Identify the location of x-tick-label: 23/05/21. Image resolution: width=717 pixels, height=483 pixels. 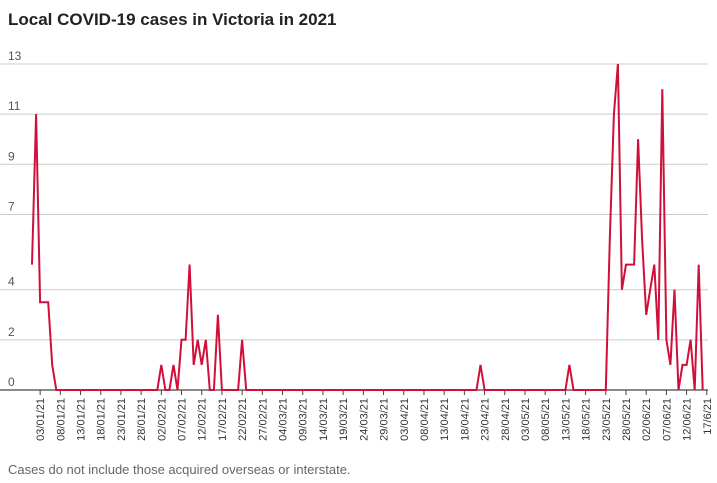
(607, 419).